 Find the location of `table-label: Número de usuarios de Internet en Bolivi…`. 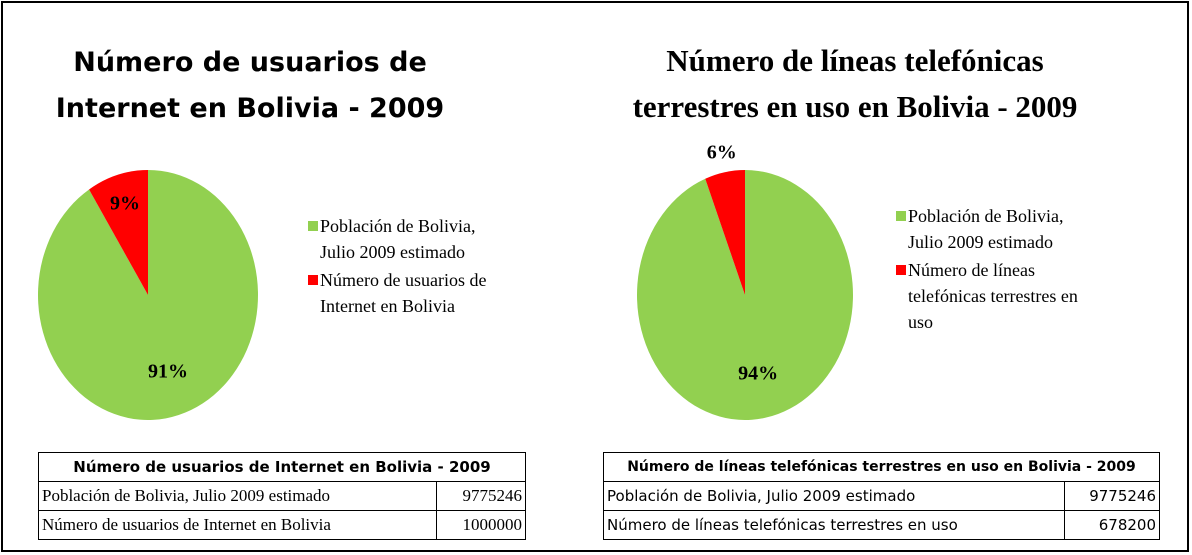

table-label: Número de usuarios de Internet en Bolivi… is located at coordinates (237, 525).